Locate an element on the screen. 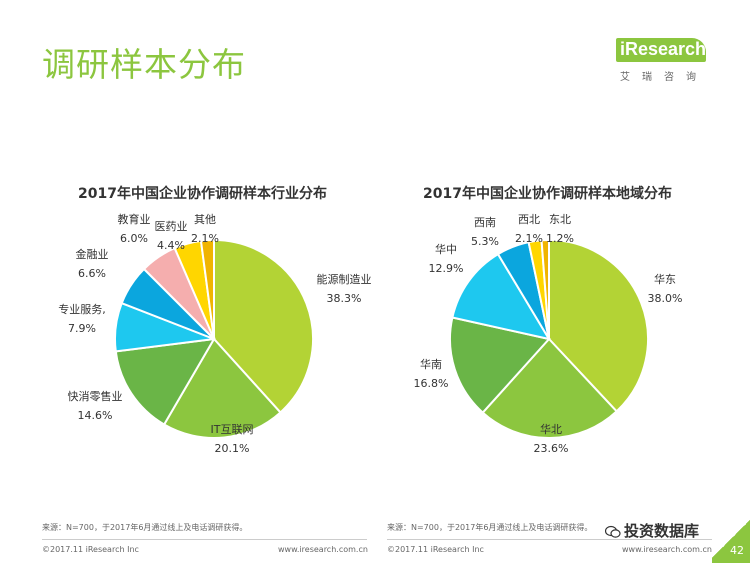 The image size is (750, 563). page-title: 调研样本分布 is located at coordinates (144, 64).